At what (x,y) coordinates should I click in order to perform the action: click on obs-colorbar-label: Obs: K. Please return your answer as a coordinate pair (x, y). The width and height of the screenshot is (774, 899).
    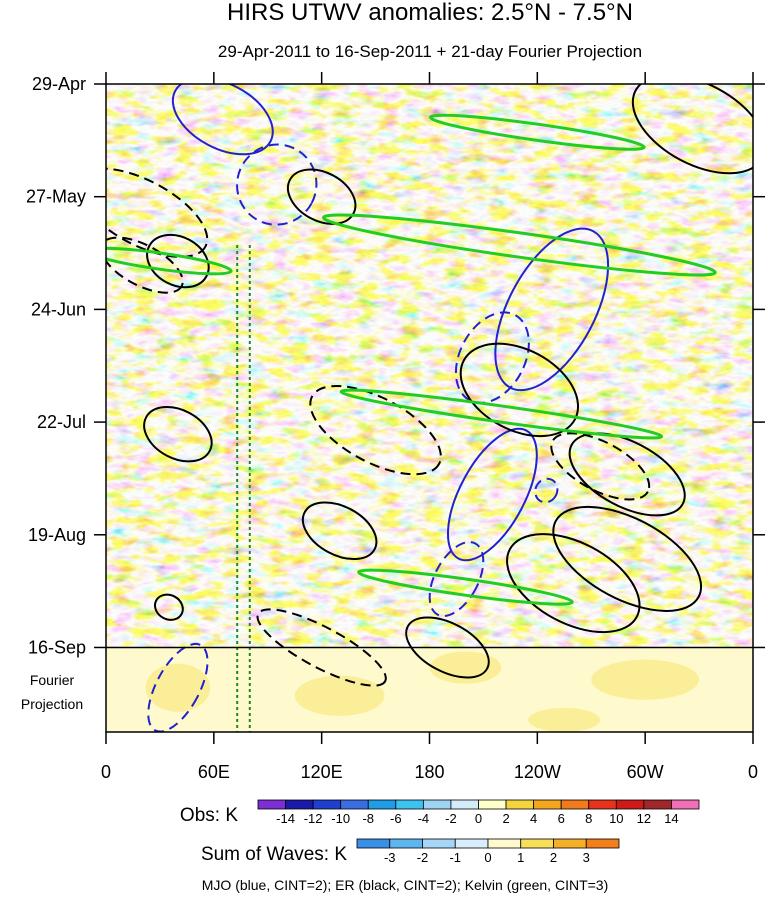
    Looking at the image, I should click on (209, 815).